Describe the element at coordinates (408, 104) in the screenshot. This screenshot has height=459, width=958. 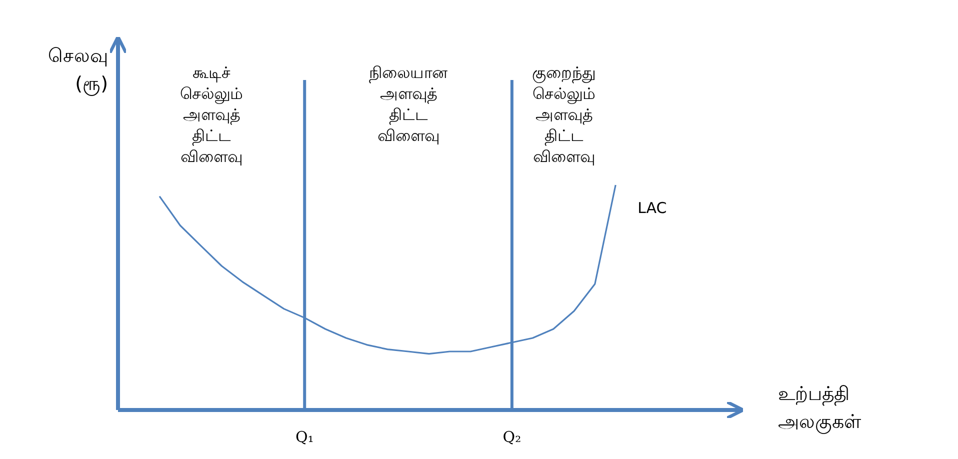
I see `text: நிலையான அளவுத் திட்ட விளைவு` at that location.